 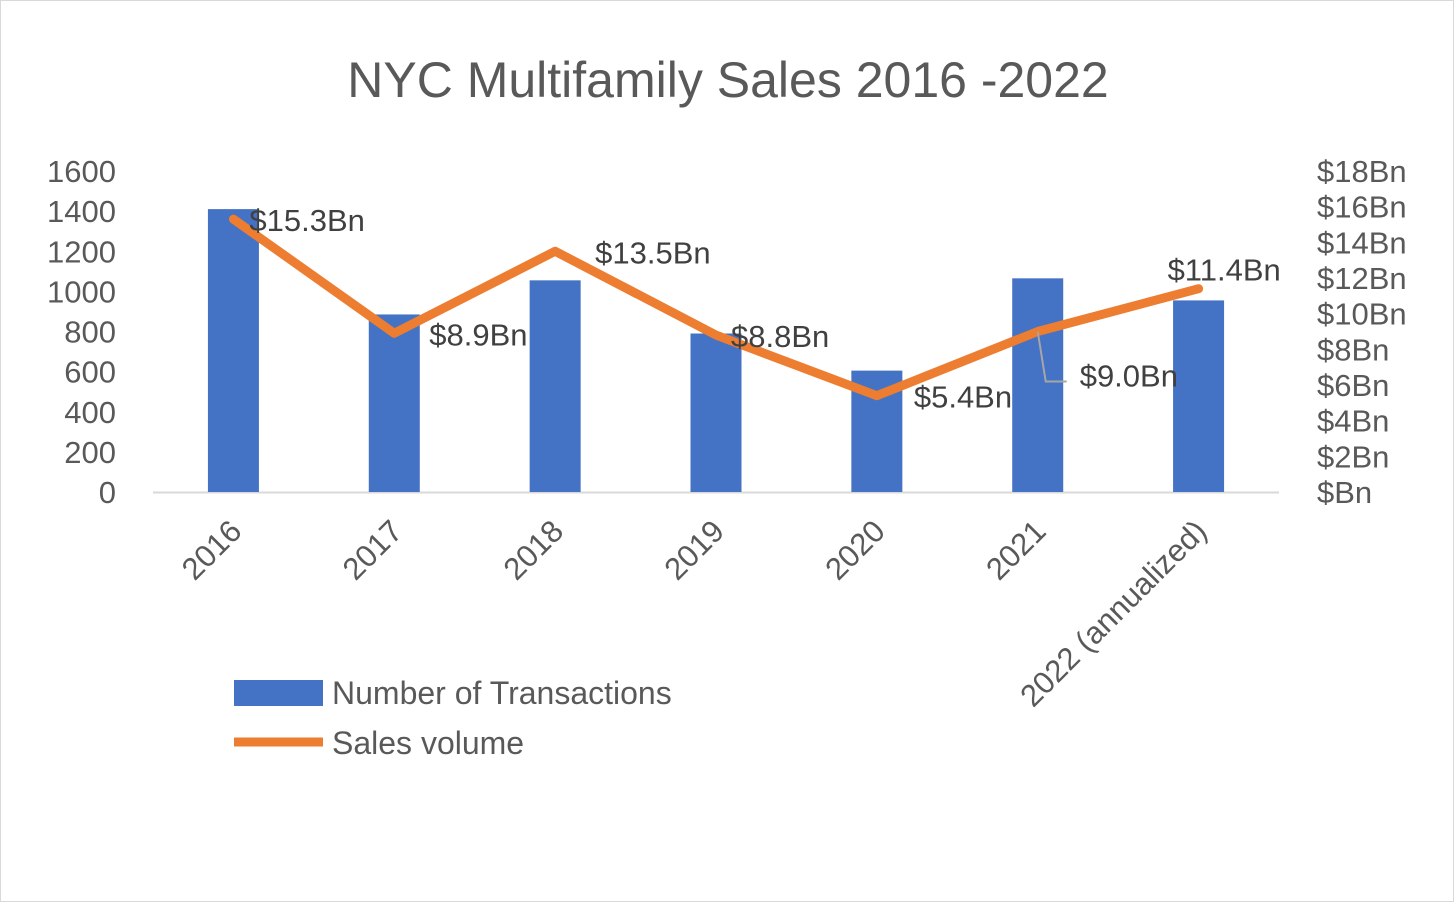 I want to click on data-label-2019: $8.8Bn, so click(x=780, y=336).